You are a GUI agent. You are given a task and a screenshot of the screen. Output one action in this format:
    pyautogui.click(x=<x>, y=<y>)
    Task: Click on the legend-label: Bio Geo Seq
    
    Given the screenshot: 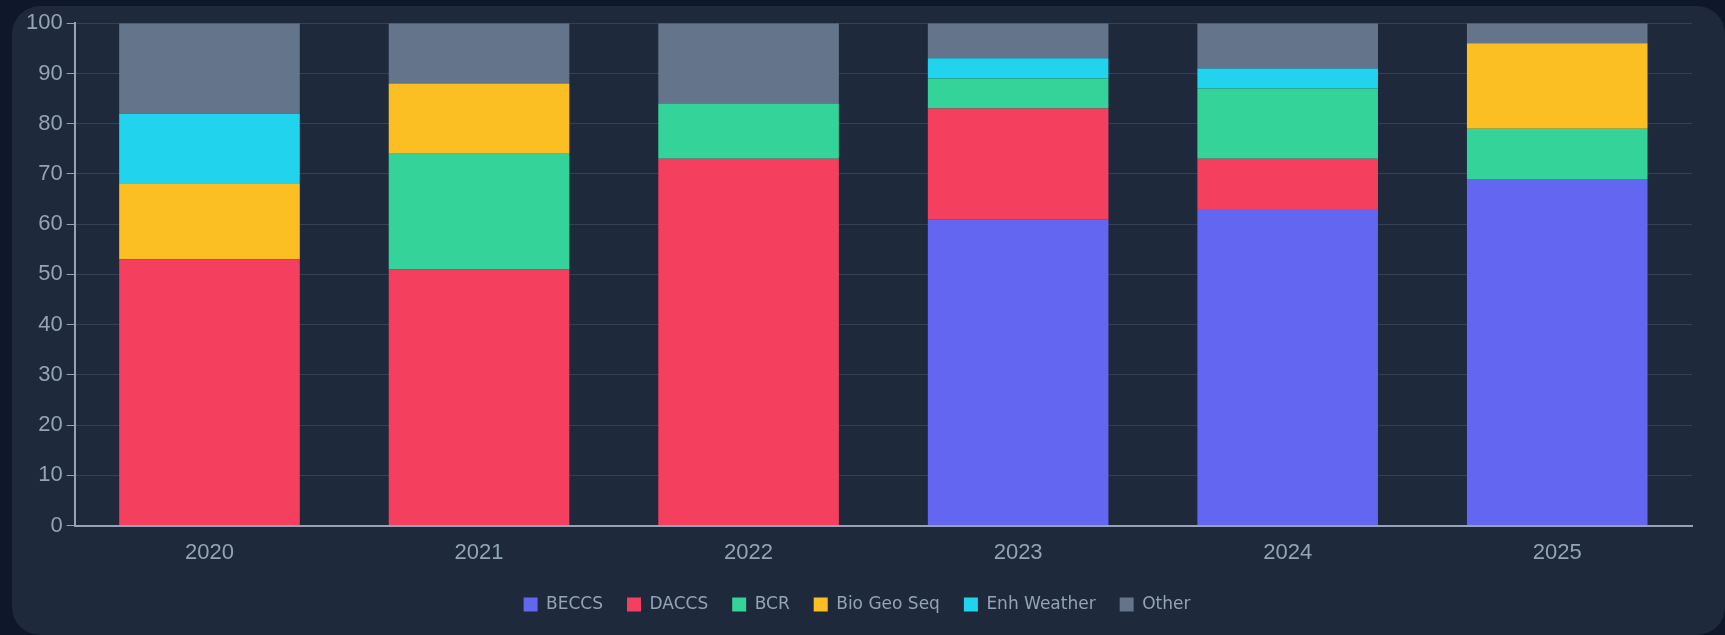 What is the action you would take?
    pyautogui.click(x=888, y=602)
    